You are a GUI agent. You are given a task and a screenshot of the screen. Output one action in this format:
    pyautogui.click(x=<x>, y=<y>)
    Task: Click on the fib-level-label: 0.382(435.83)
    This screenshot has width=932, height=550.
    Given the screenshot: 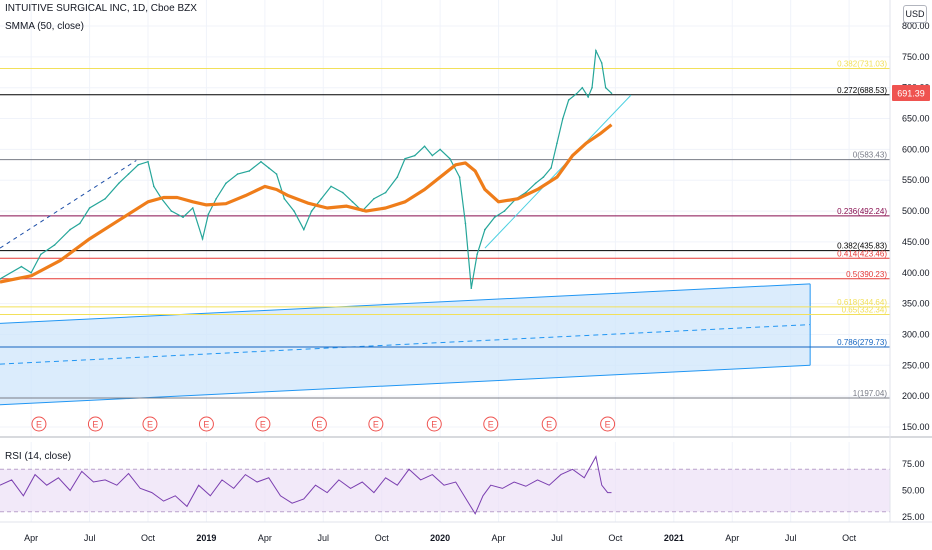 What is the action you would take?
    pyautogui.click(x=862, y=246)
    